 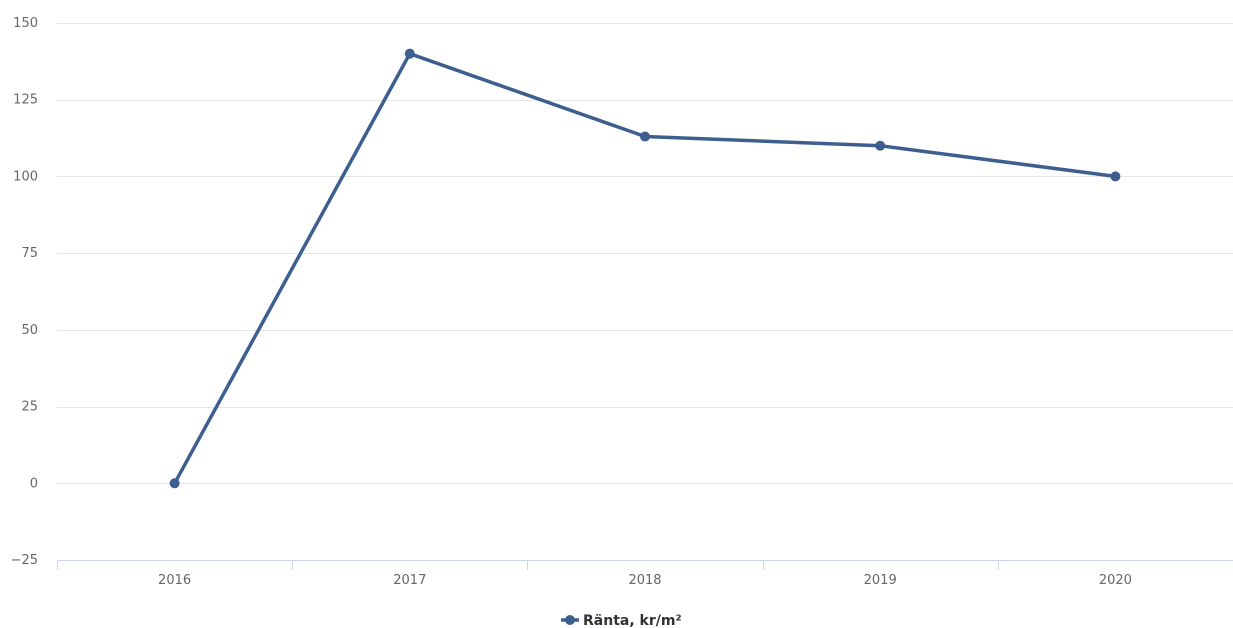 What do you see at coordinates (1115, 580) in the screenshot?
I see `x-tick-label: 2020` at bounding box center [1115, 580].